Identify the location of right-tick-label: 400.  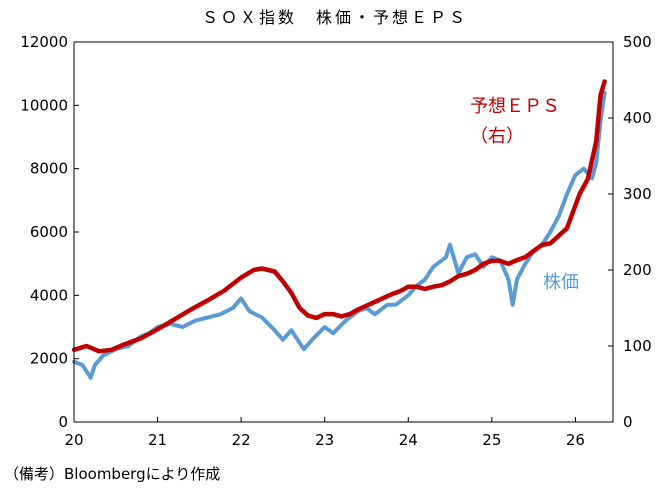
(637, 118).